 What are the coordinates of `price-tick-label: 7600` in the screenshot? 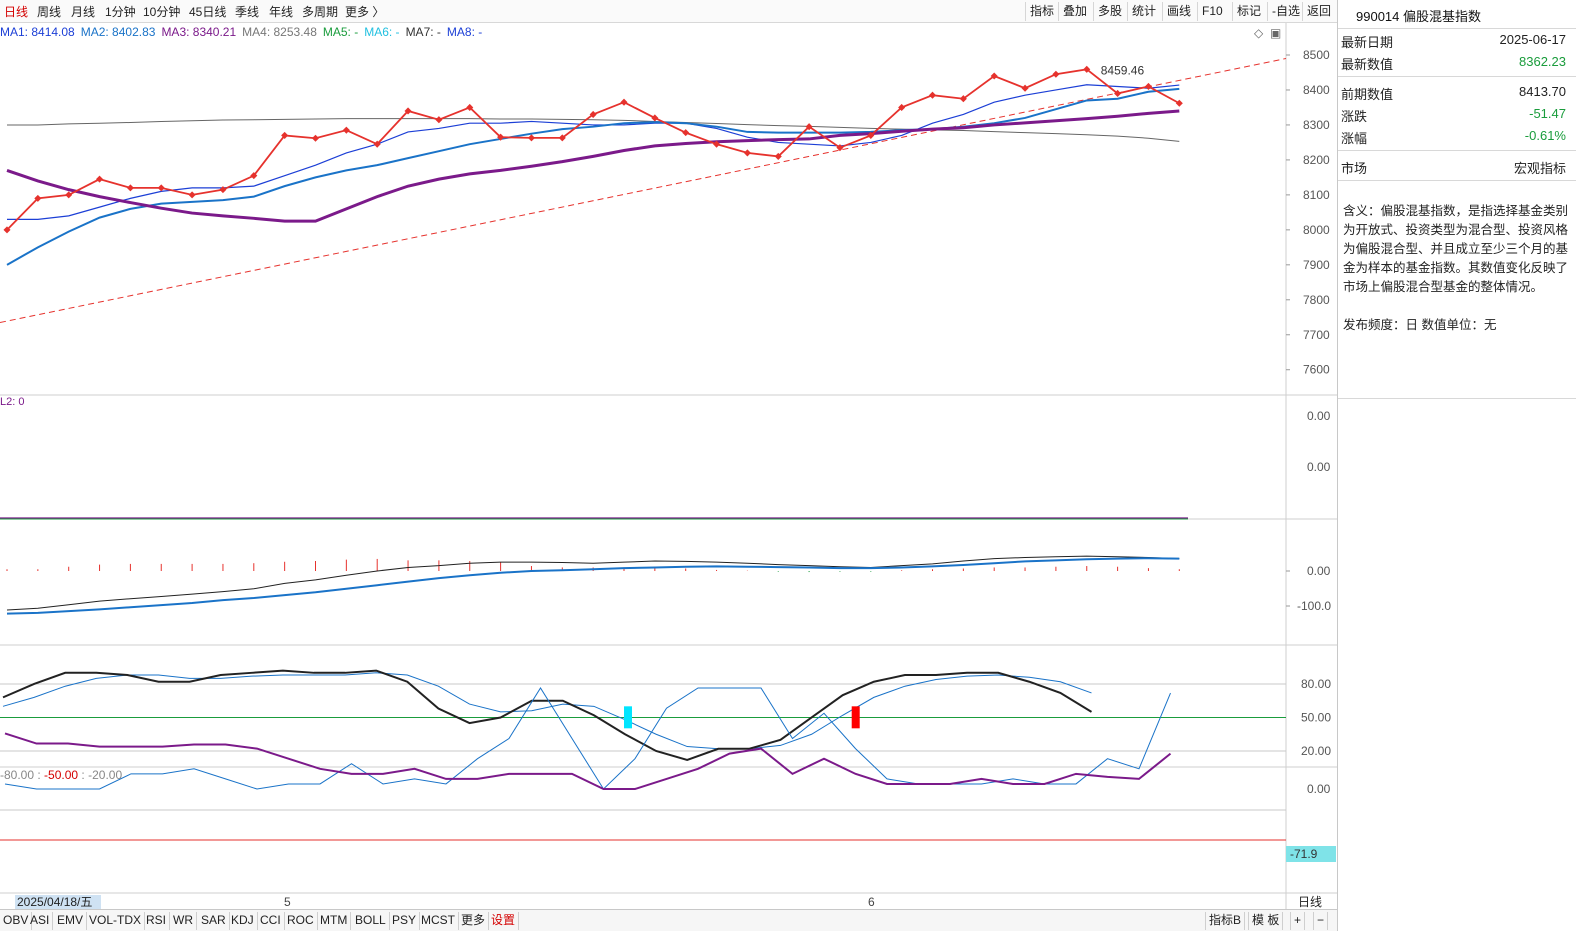 It's located at (1316, 370).